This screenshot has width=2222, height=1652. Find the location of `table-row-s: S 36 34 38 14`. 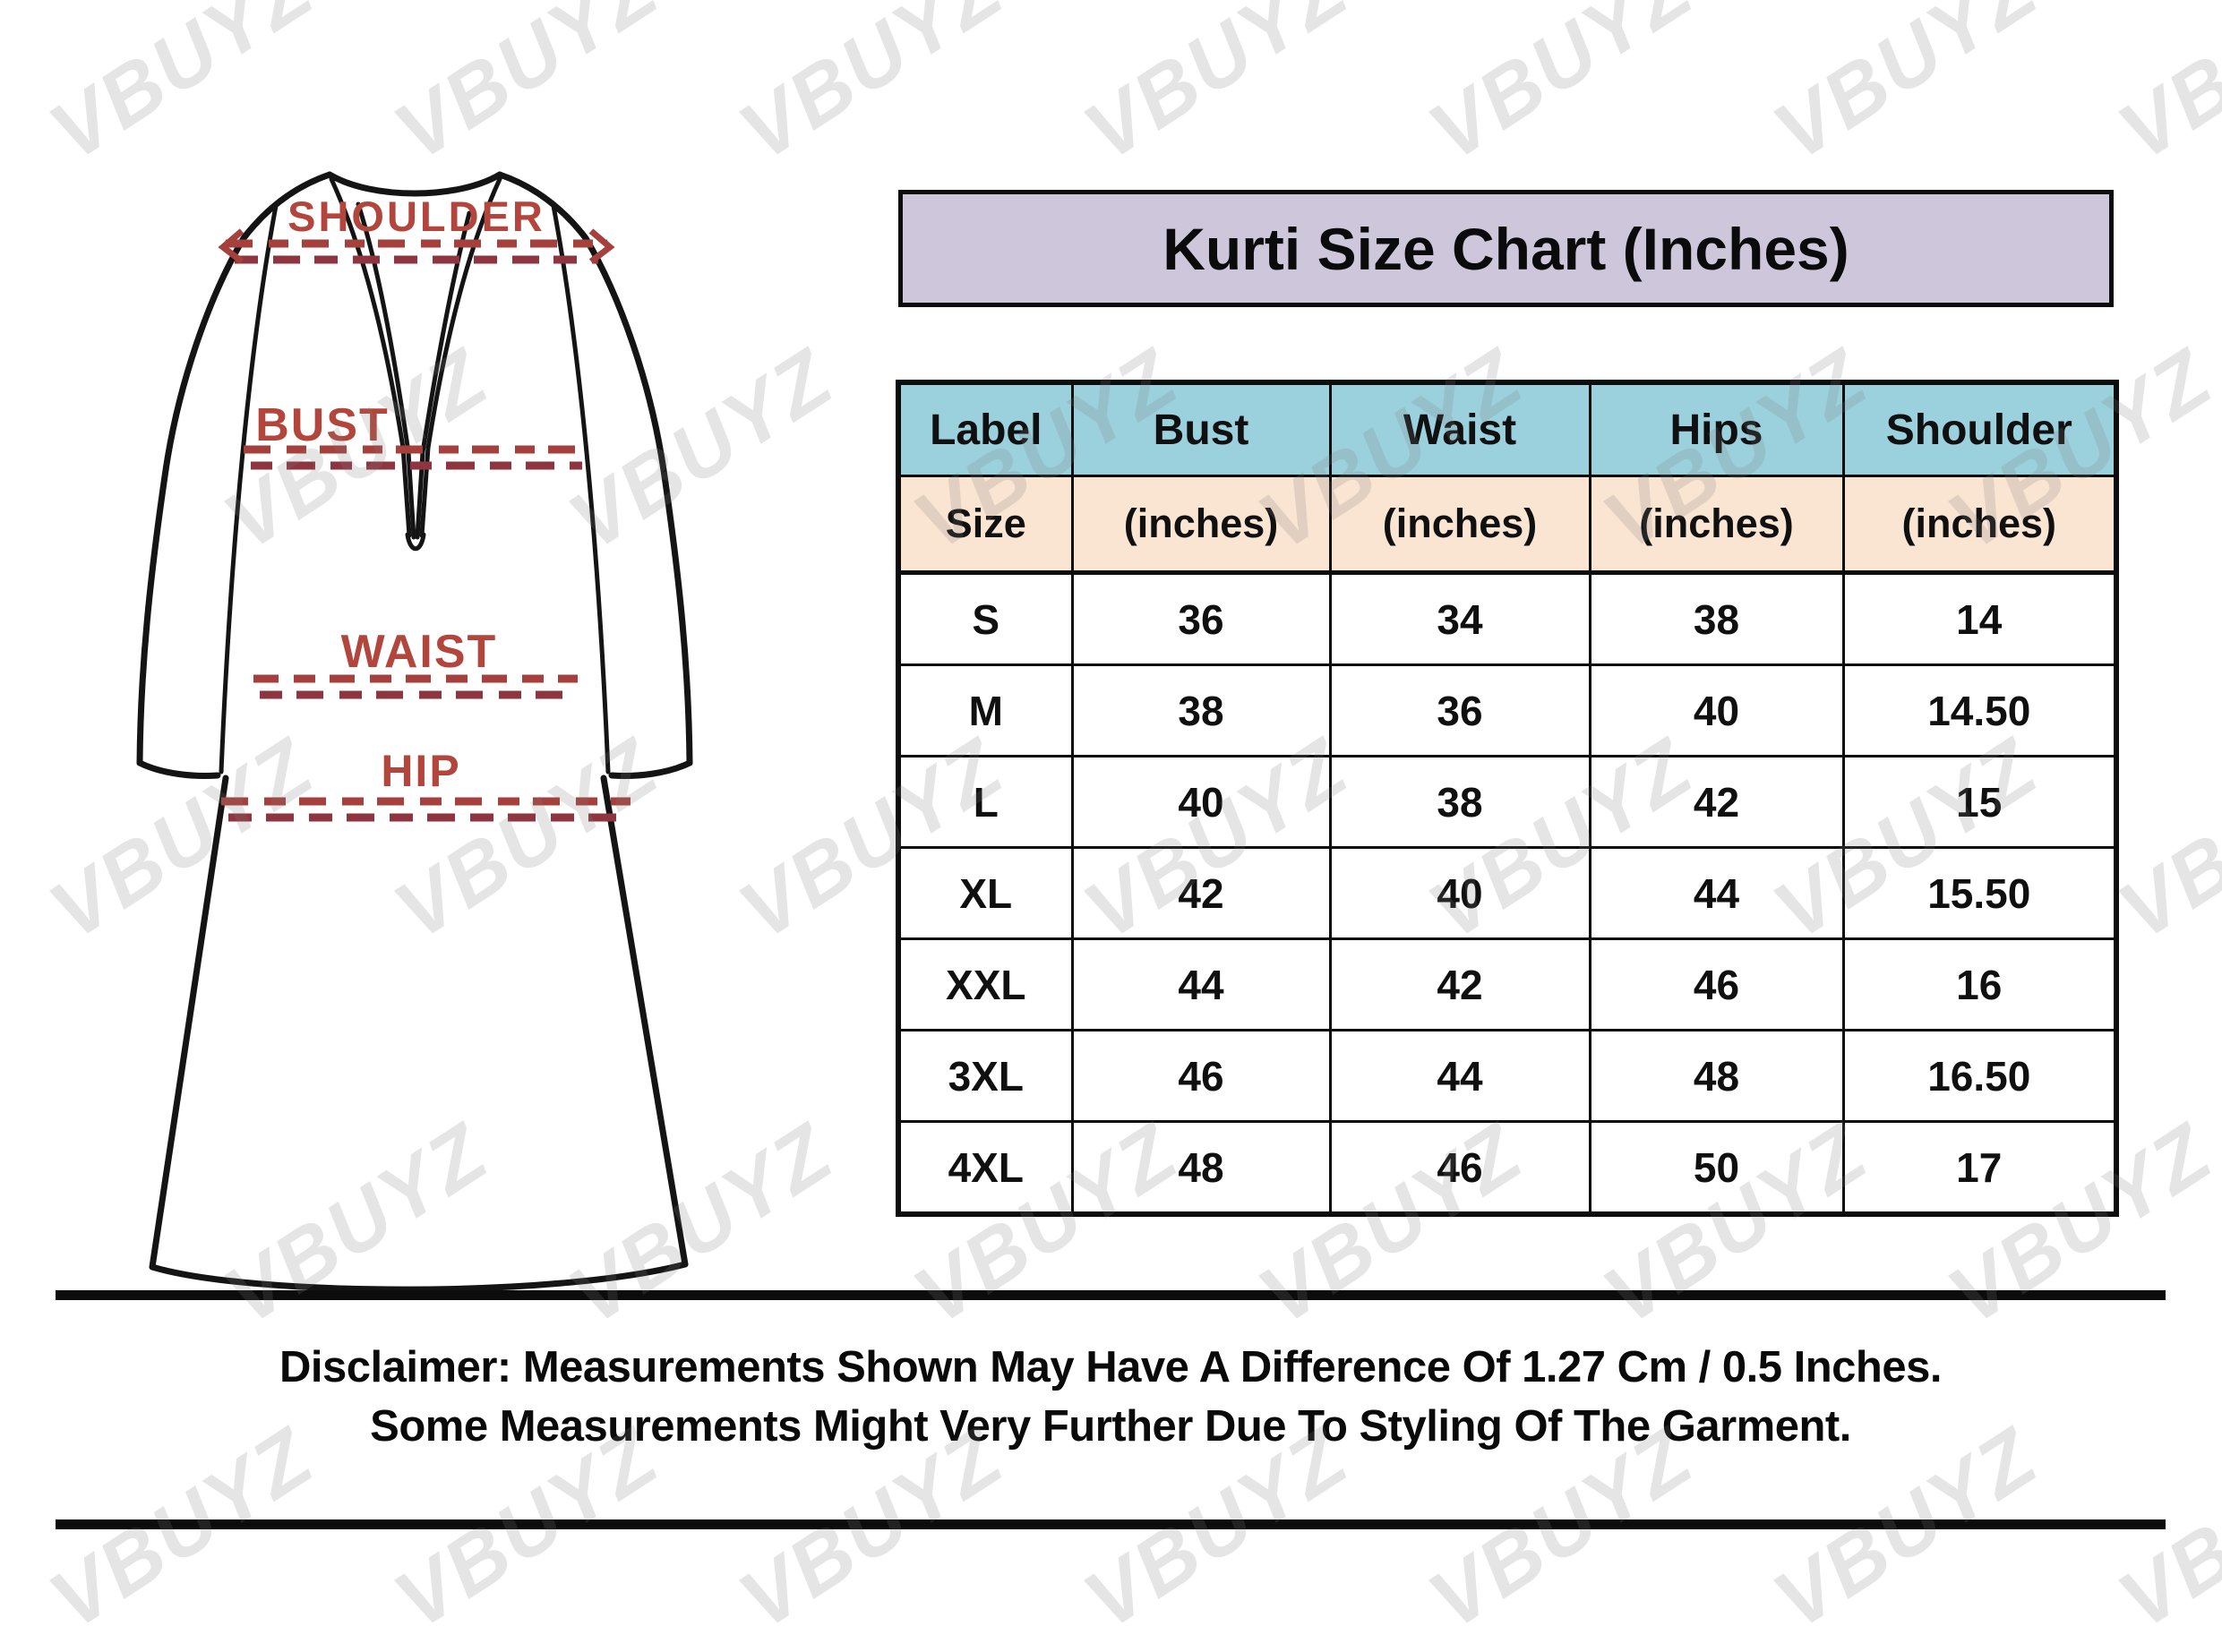

table-row-s: S 36 34 38 14 is located at coordinates (1507, 618).